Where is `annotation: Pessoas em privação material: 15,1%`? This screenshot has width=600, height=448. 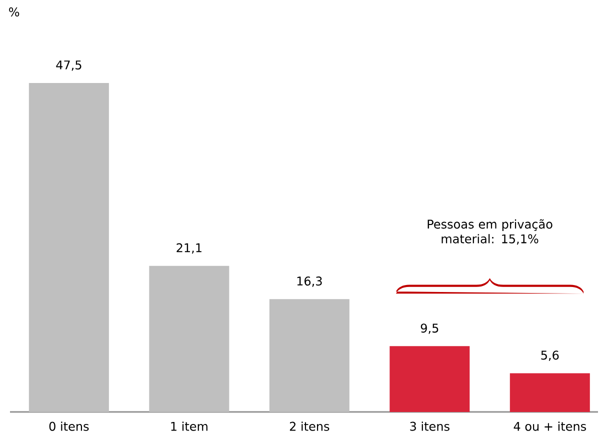 annotation: Pessoas em privação material: 15,1% is located at coordinates (490, 232).